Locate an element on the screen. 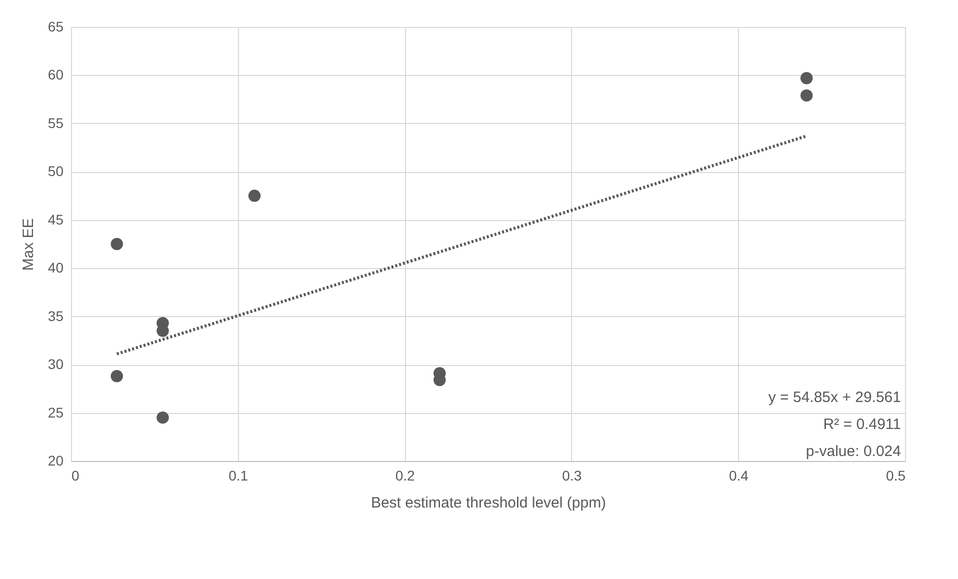 Image resolution: width=958 pixels, height=579 pixels. y-tick-label: 30 is located at coordinates (56, 364).